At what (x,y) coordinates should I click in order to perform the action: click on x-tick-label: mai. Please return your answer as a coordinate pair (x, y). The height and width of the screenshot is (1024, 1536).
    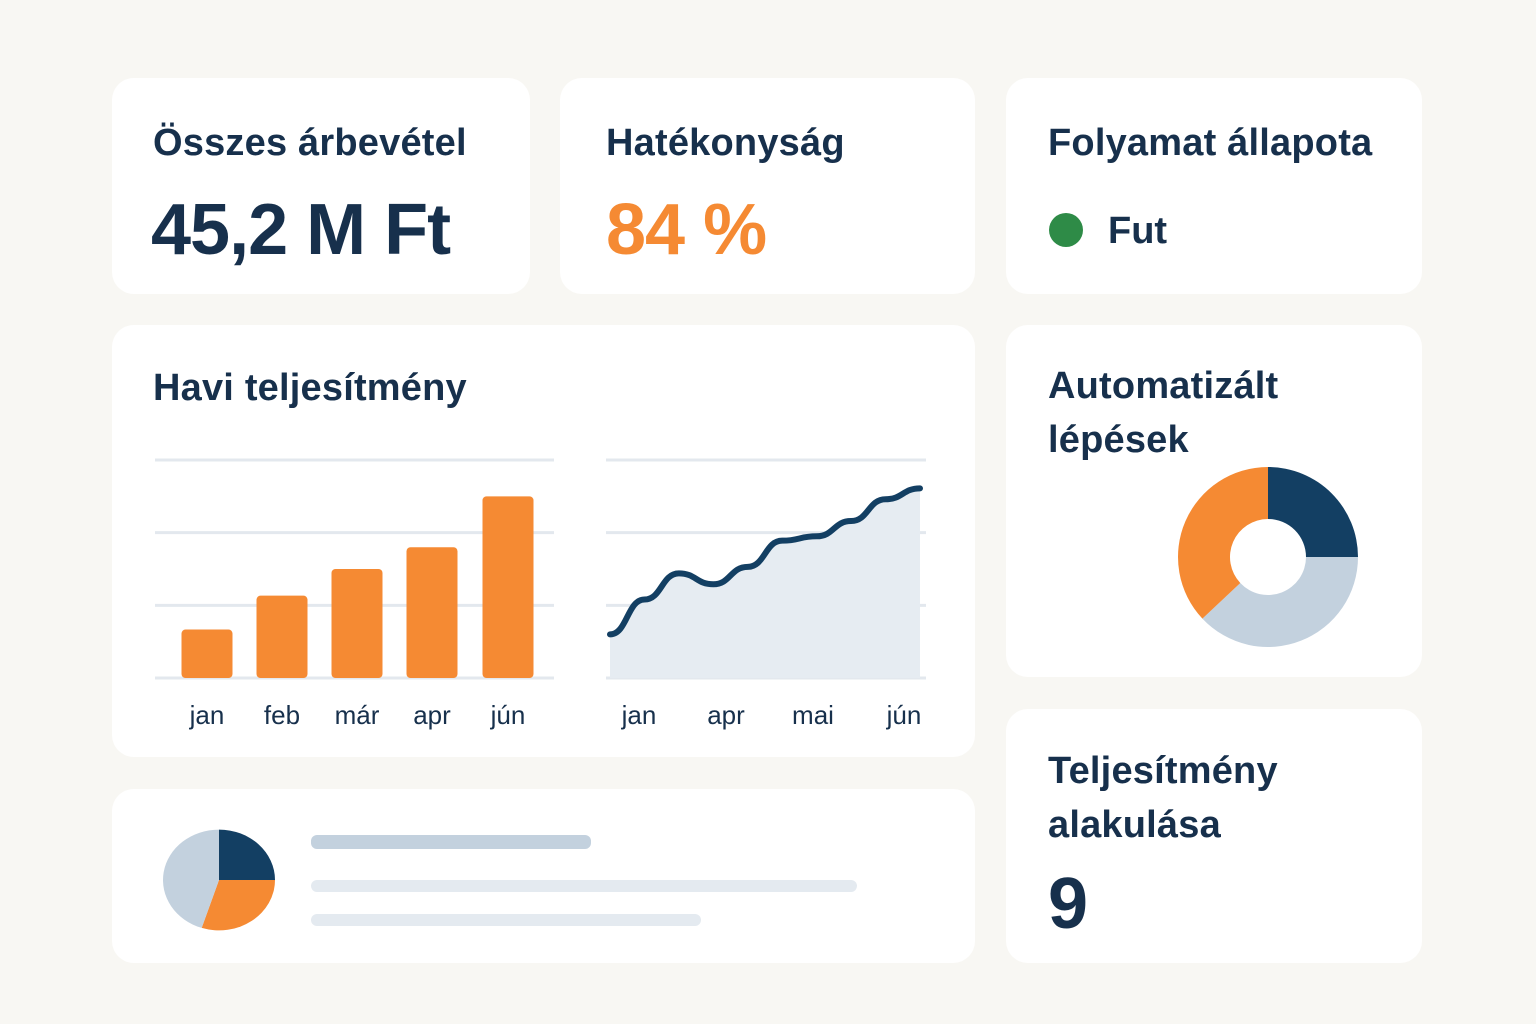
    Looking at the image, I should click on (813, 715).